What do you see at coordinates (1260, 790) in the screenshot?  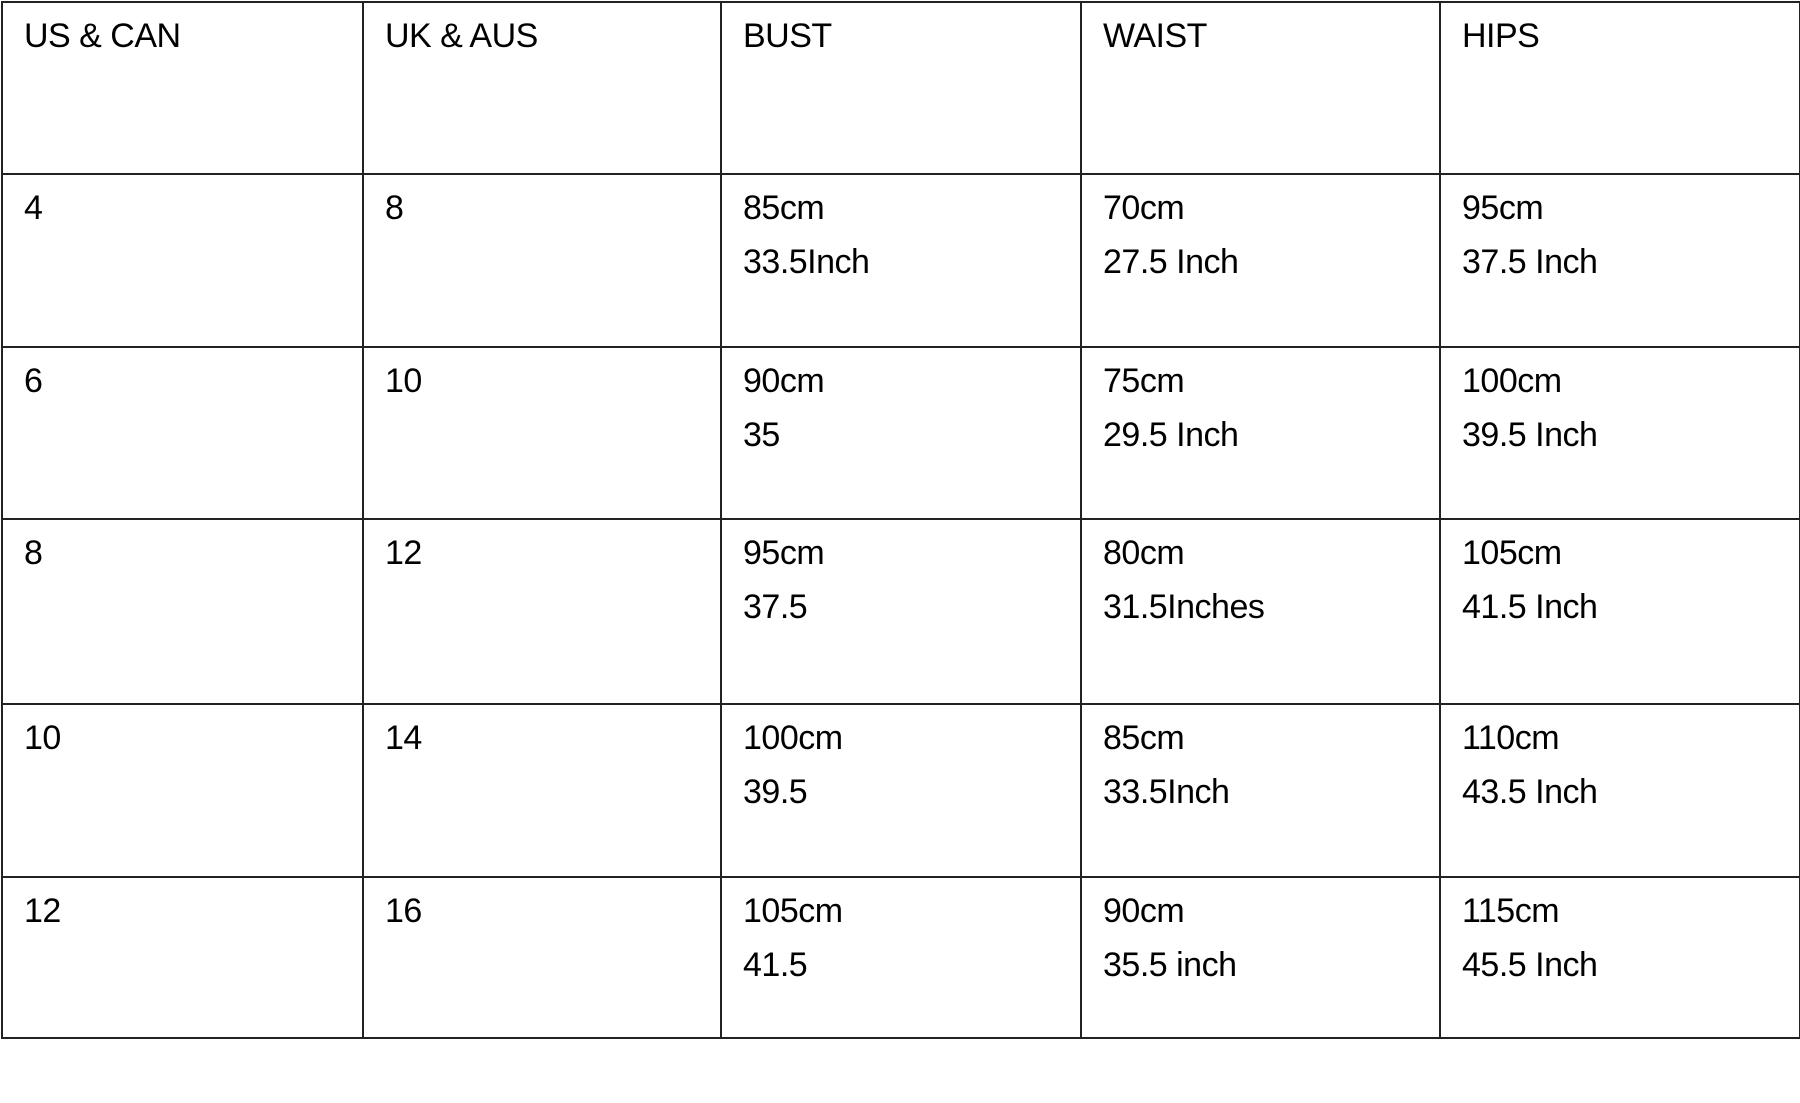 I see `cell-waist: 85cm 33.5Inch` at bounding box center [1260, 790].